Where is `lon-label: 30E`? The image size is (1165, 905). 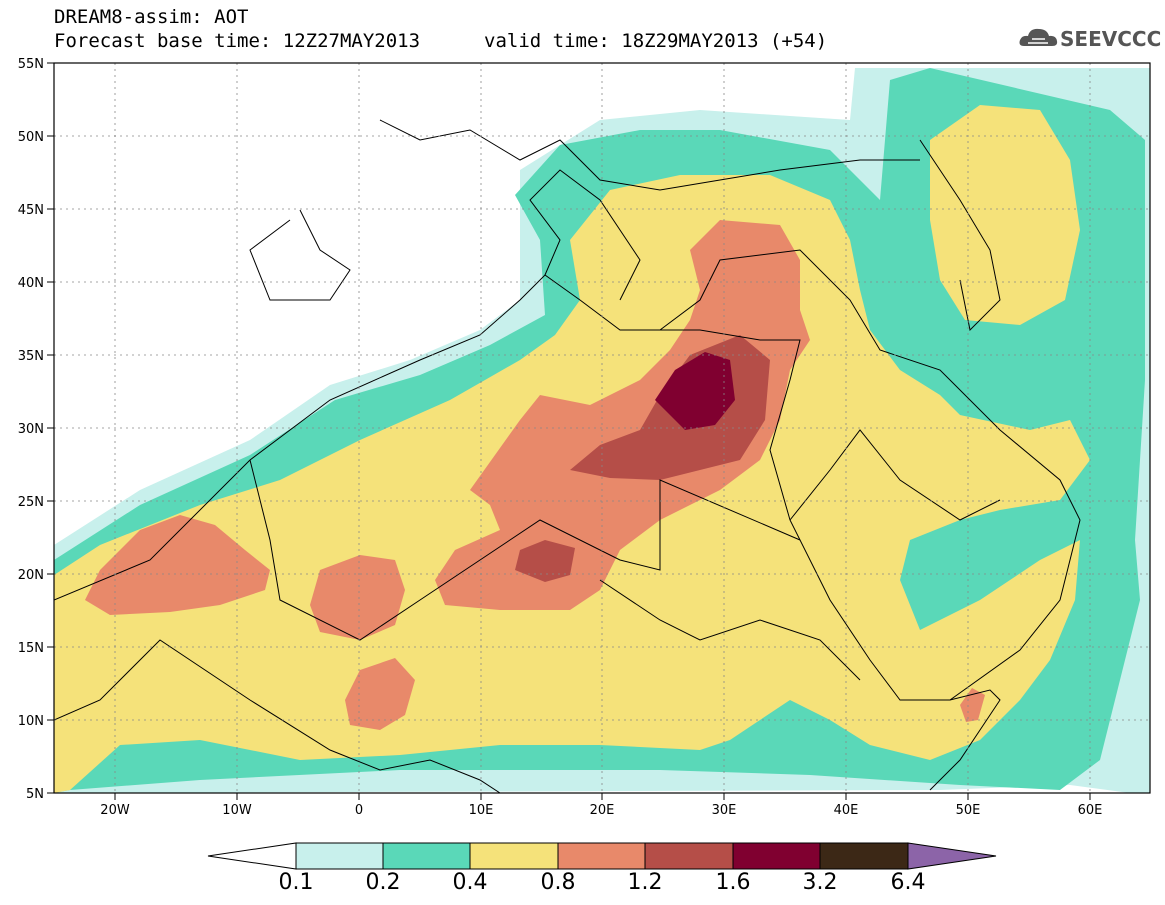 lon-label: 30E is located at coordinates (724, 810).